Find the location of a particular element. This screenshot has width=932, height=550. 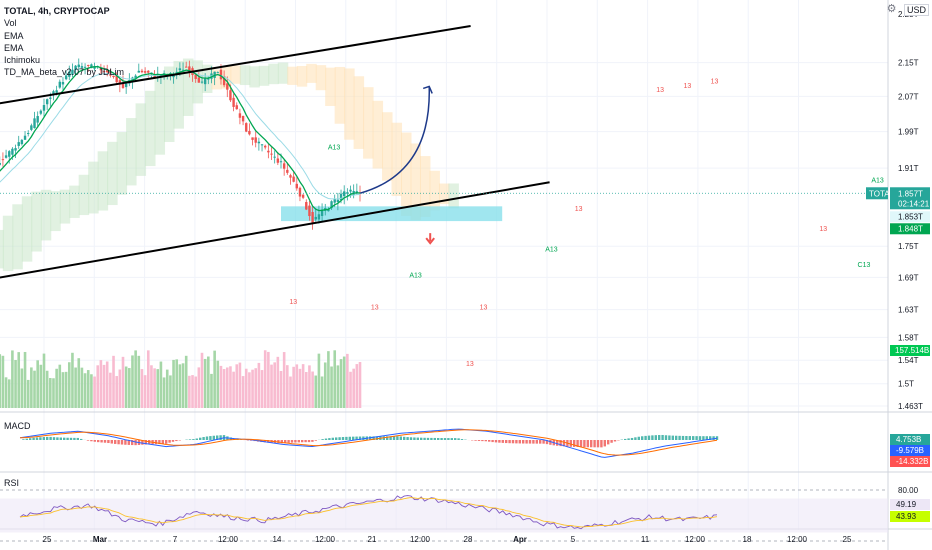

rsi-label: RSI is located at coordinates (12, 483).